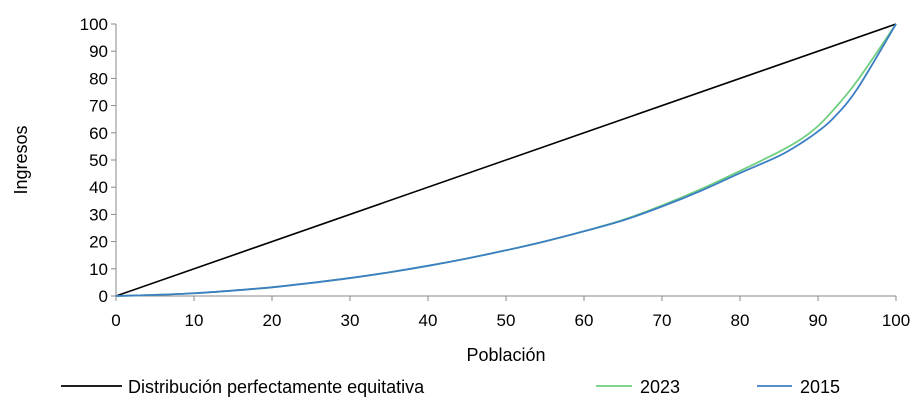 Image resolution: width=920 pixels, height=405 pixels. Describe the element at coordinates (98, 51) in the screenshot. I see `y-tick-label: 90` at that location.